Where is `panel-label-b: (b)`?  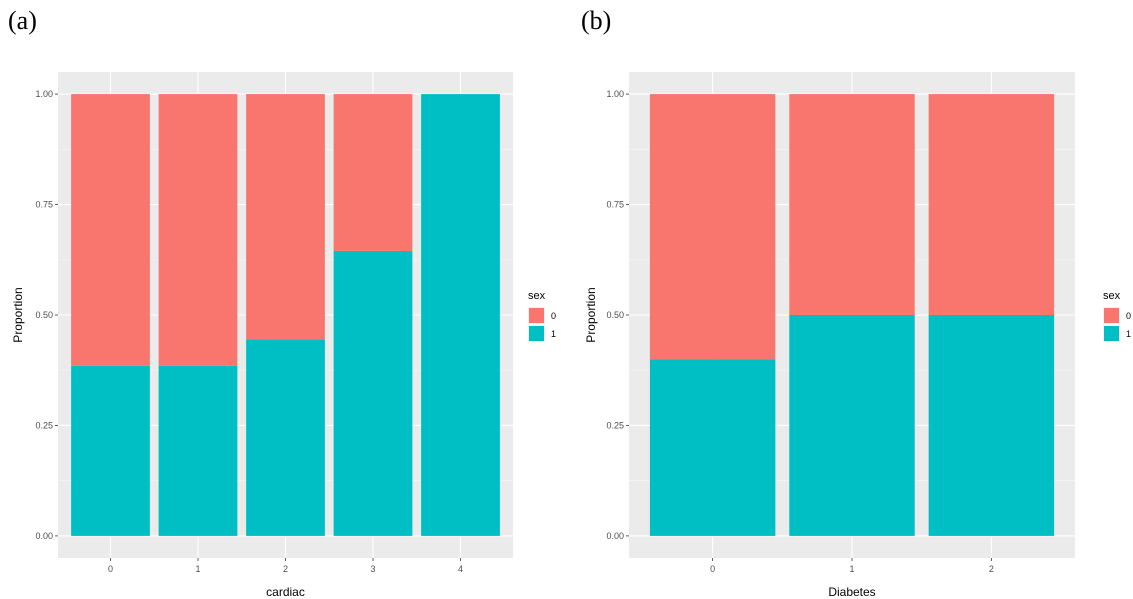 panel-label-b: (b) is located at coordinates (596, 20).